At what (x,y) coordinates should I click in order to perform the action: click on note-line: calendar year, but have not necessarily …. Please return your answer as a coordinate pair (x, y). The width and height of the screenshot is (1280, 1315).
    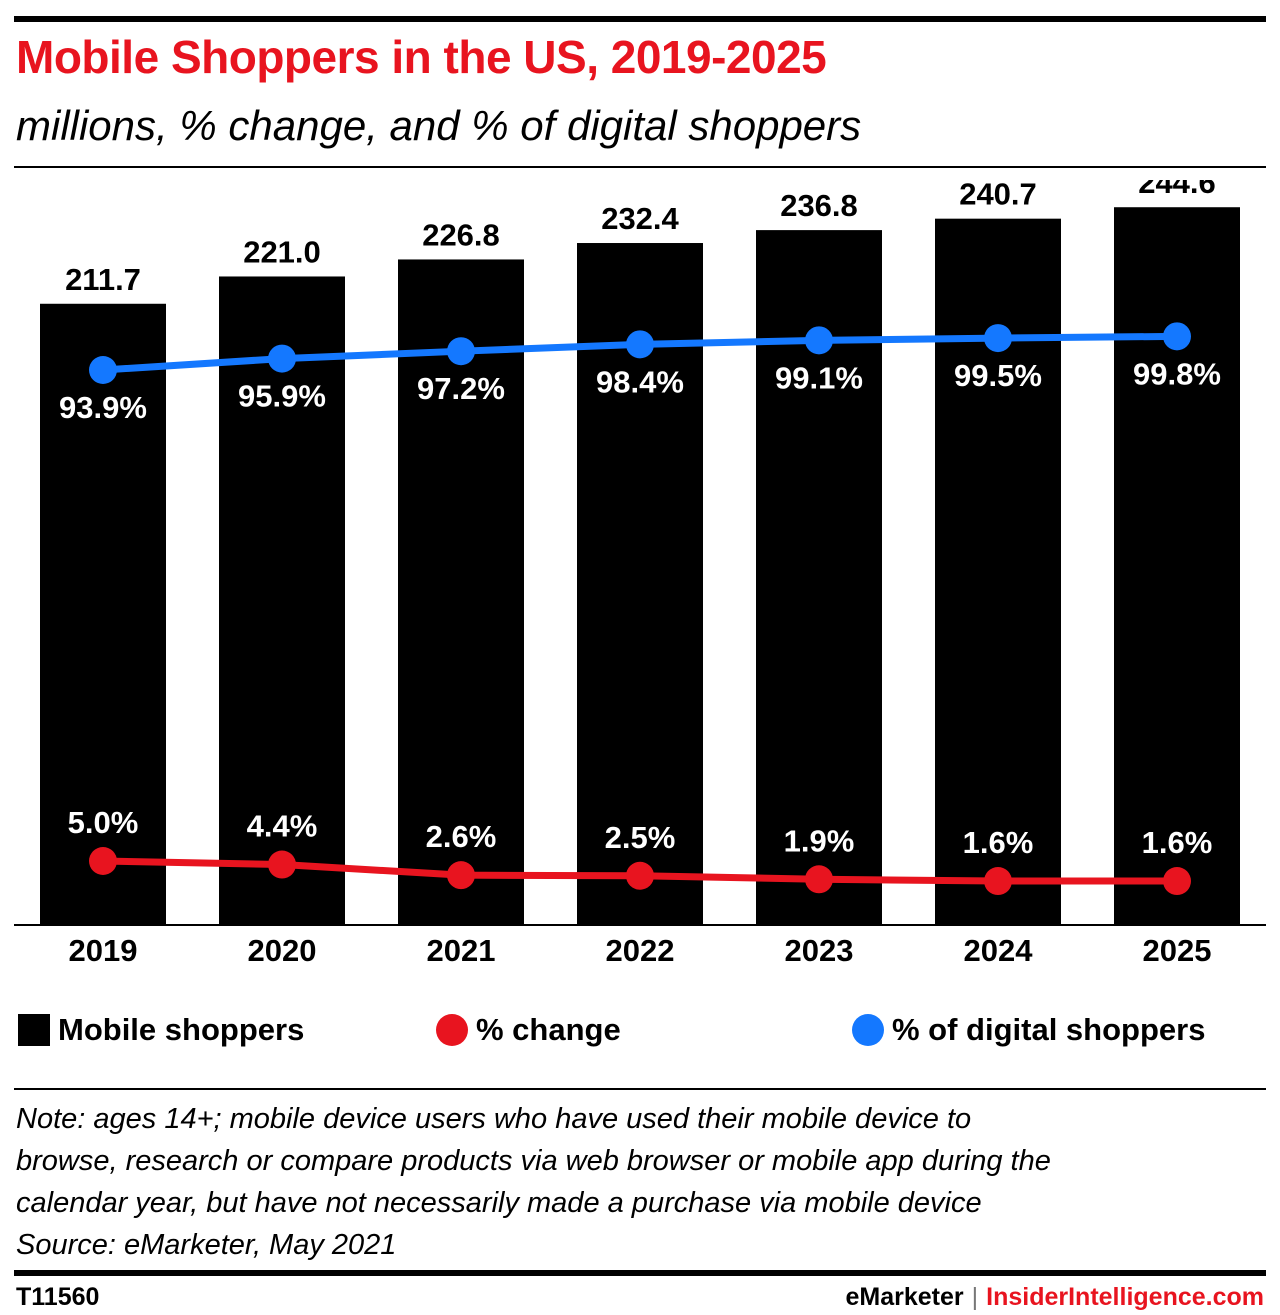
    Looking at the image, I should click on (499, 1203).